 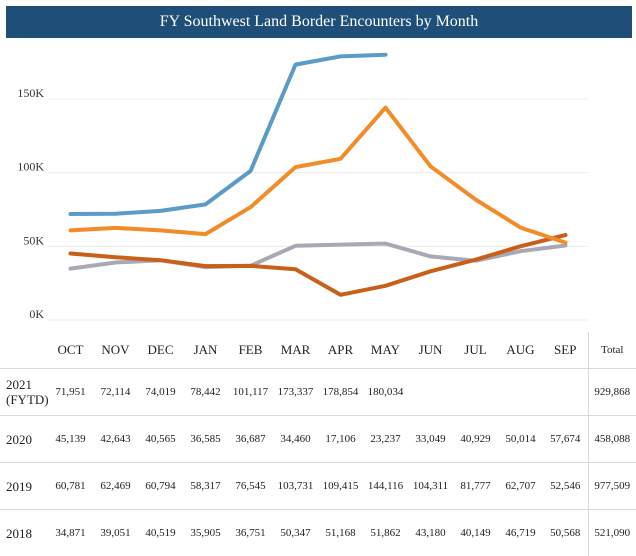 I want to click on row-total: 929,868, so click(x=612, y=392).